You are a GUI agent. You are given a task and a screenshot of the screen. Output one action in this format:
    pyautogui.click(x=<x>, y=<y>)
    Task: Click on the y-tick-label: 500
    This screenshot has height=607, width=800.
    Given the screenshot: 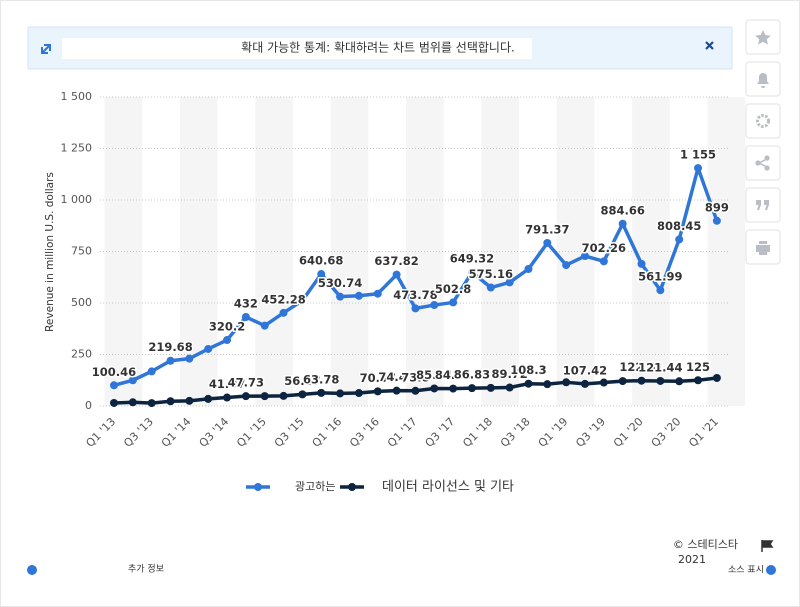 What is the action you would take?
    pyautogui.click(x=81, y=302)
    